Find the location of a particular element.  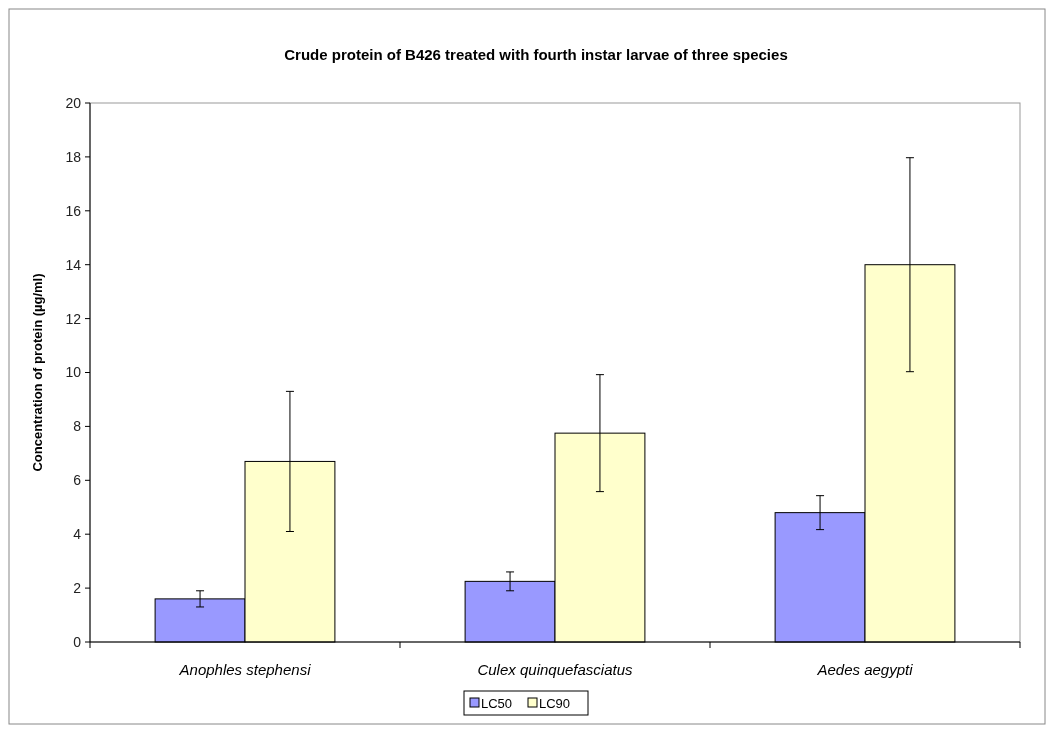

chart-title: Crude protein of B426 treated with fourth instar larvae of three species is located at coordinates (536, 54).